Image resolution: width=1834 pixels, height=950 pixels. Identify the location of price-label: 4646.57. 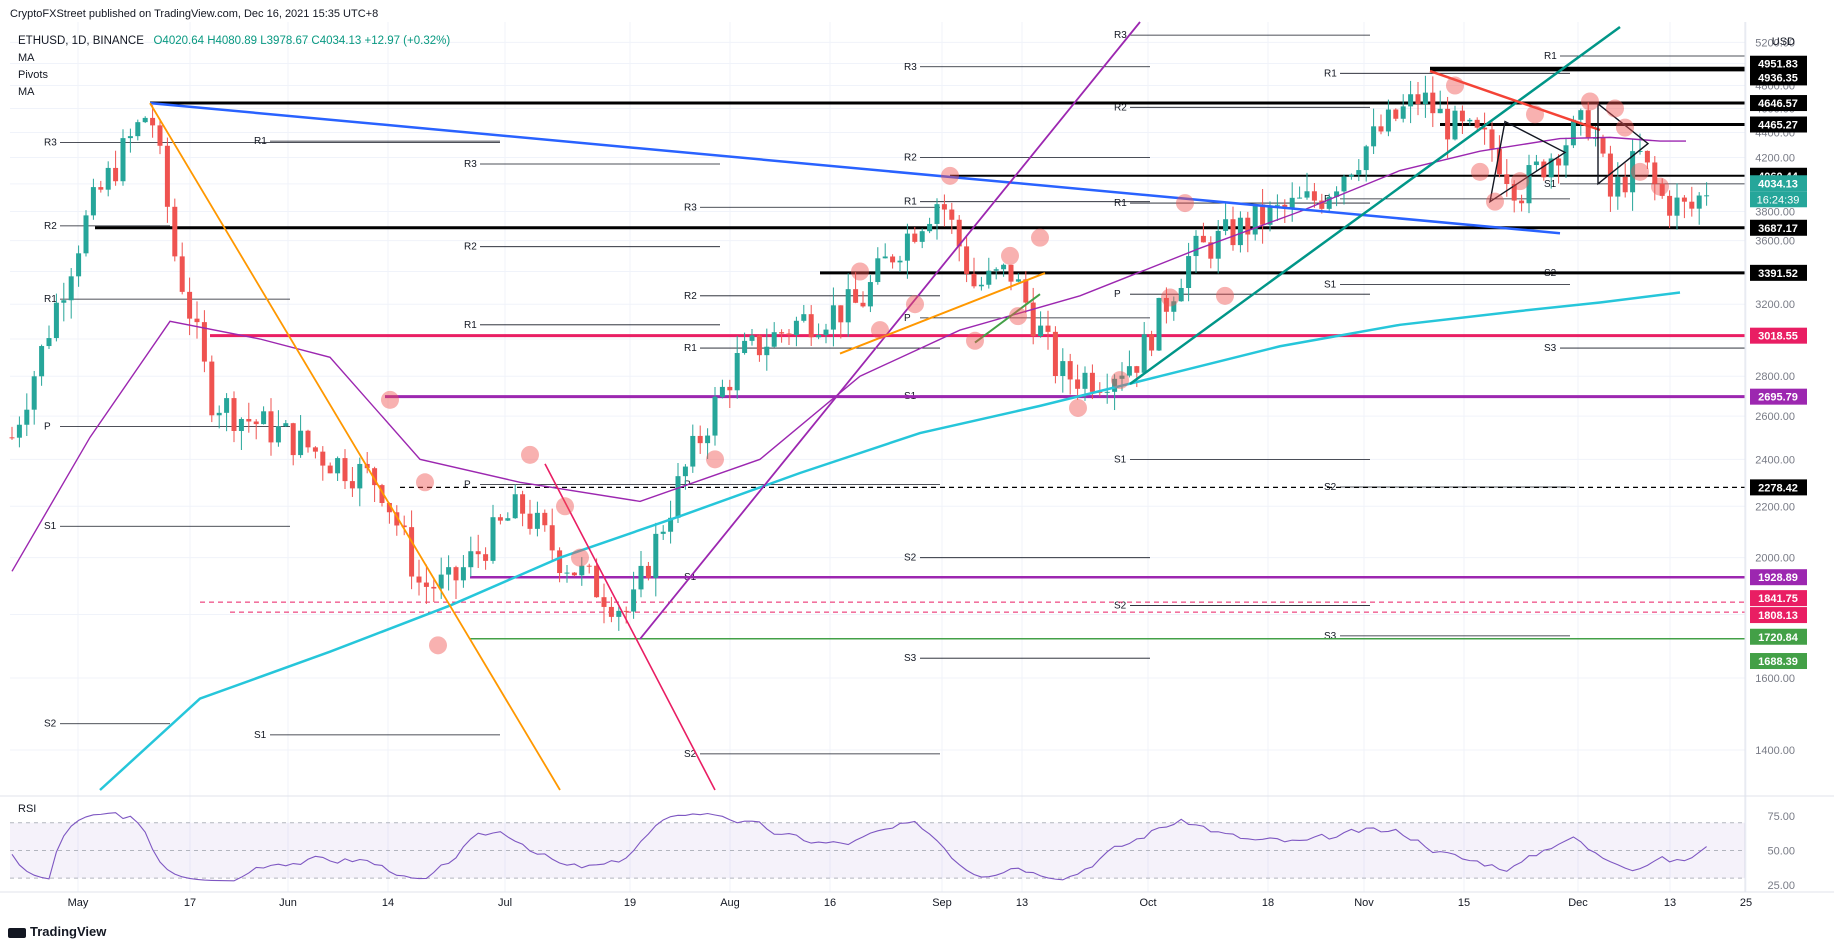
(1778, 104).